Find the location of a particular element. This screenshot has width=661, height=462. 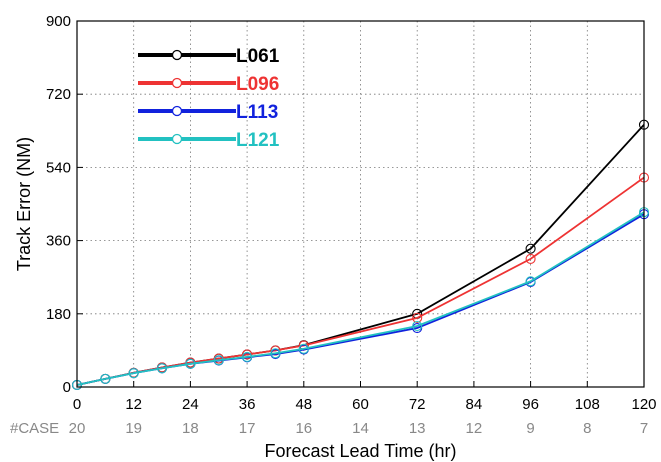

y-tick-label: 540 is located at coordinates (58, 167).